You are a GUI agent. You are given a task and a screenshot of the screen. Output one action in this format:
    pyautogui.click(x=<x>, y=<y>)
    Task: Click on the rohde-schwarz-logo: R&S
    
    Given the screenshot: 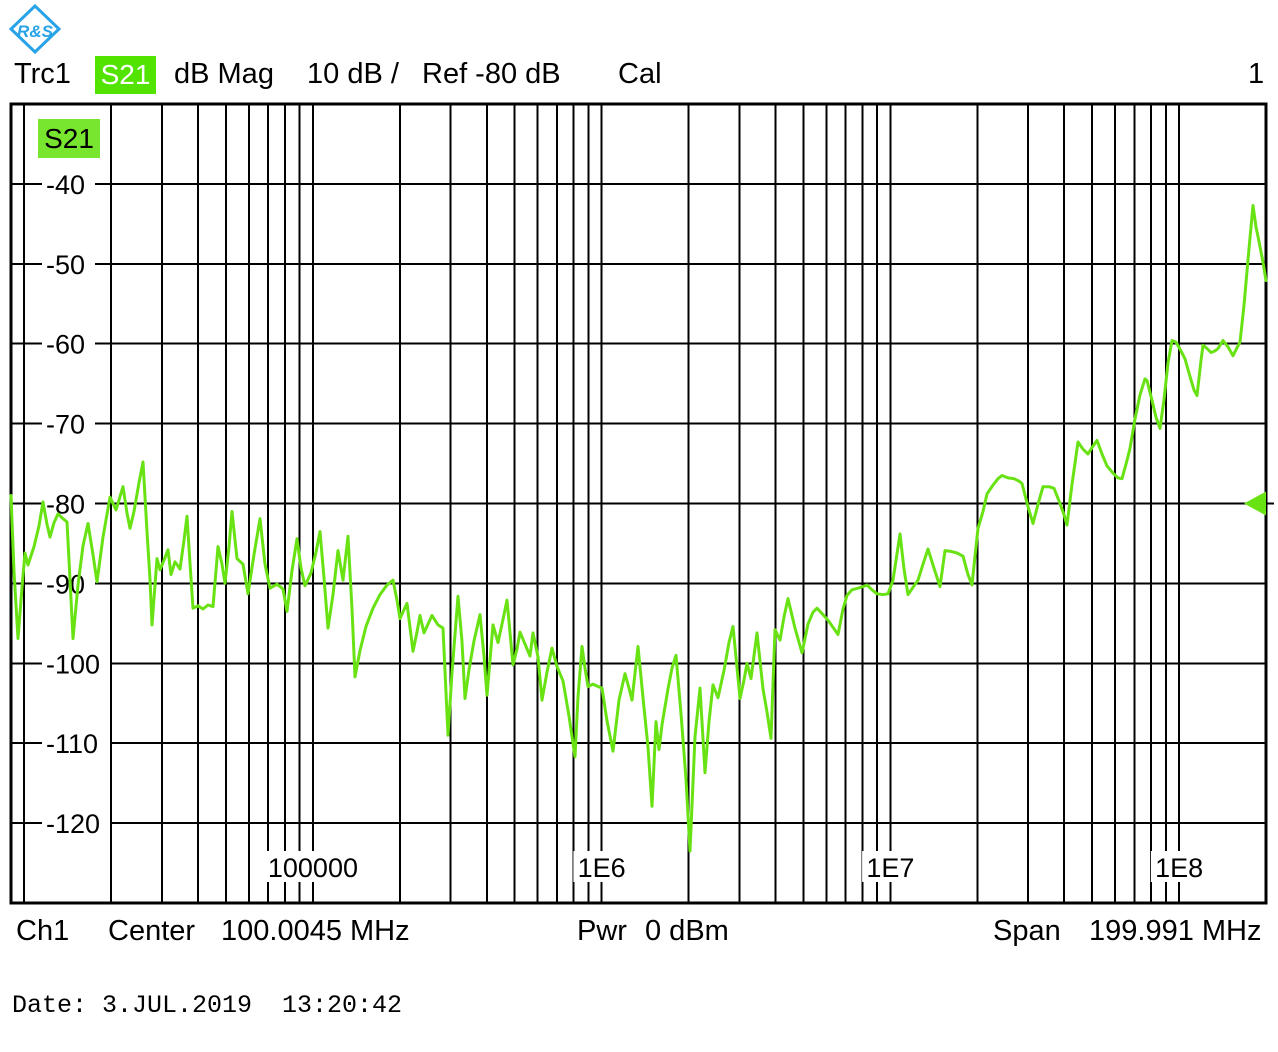 What is the action you would take?
    pyautogui.click(x=35, y=29)
    